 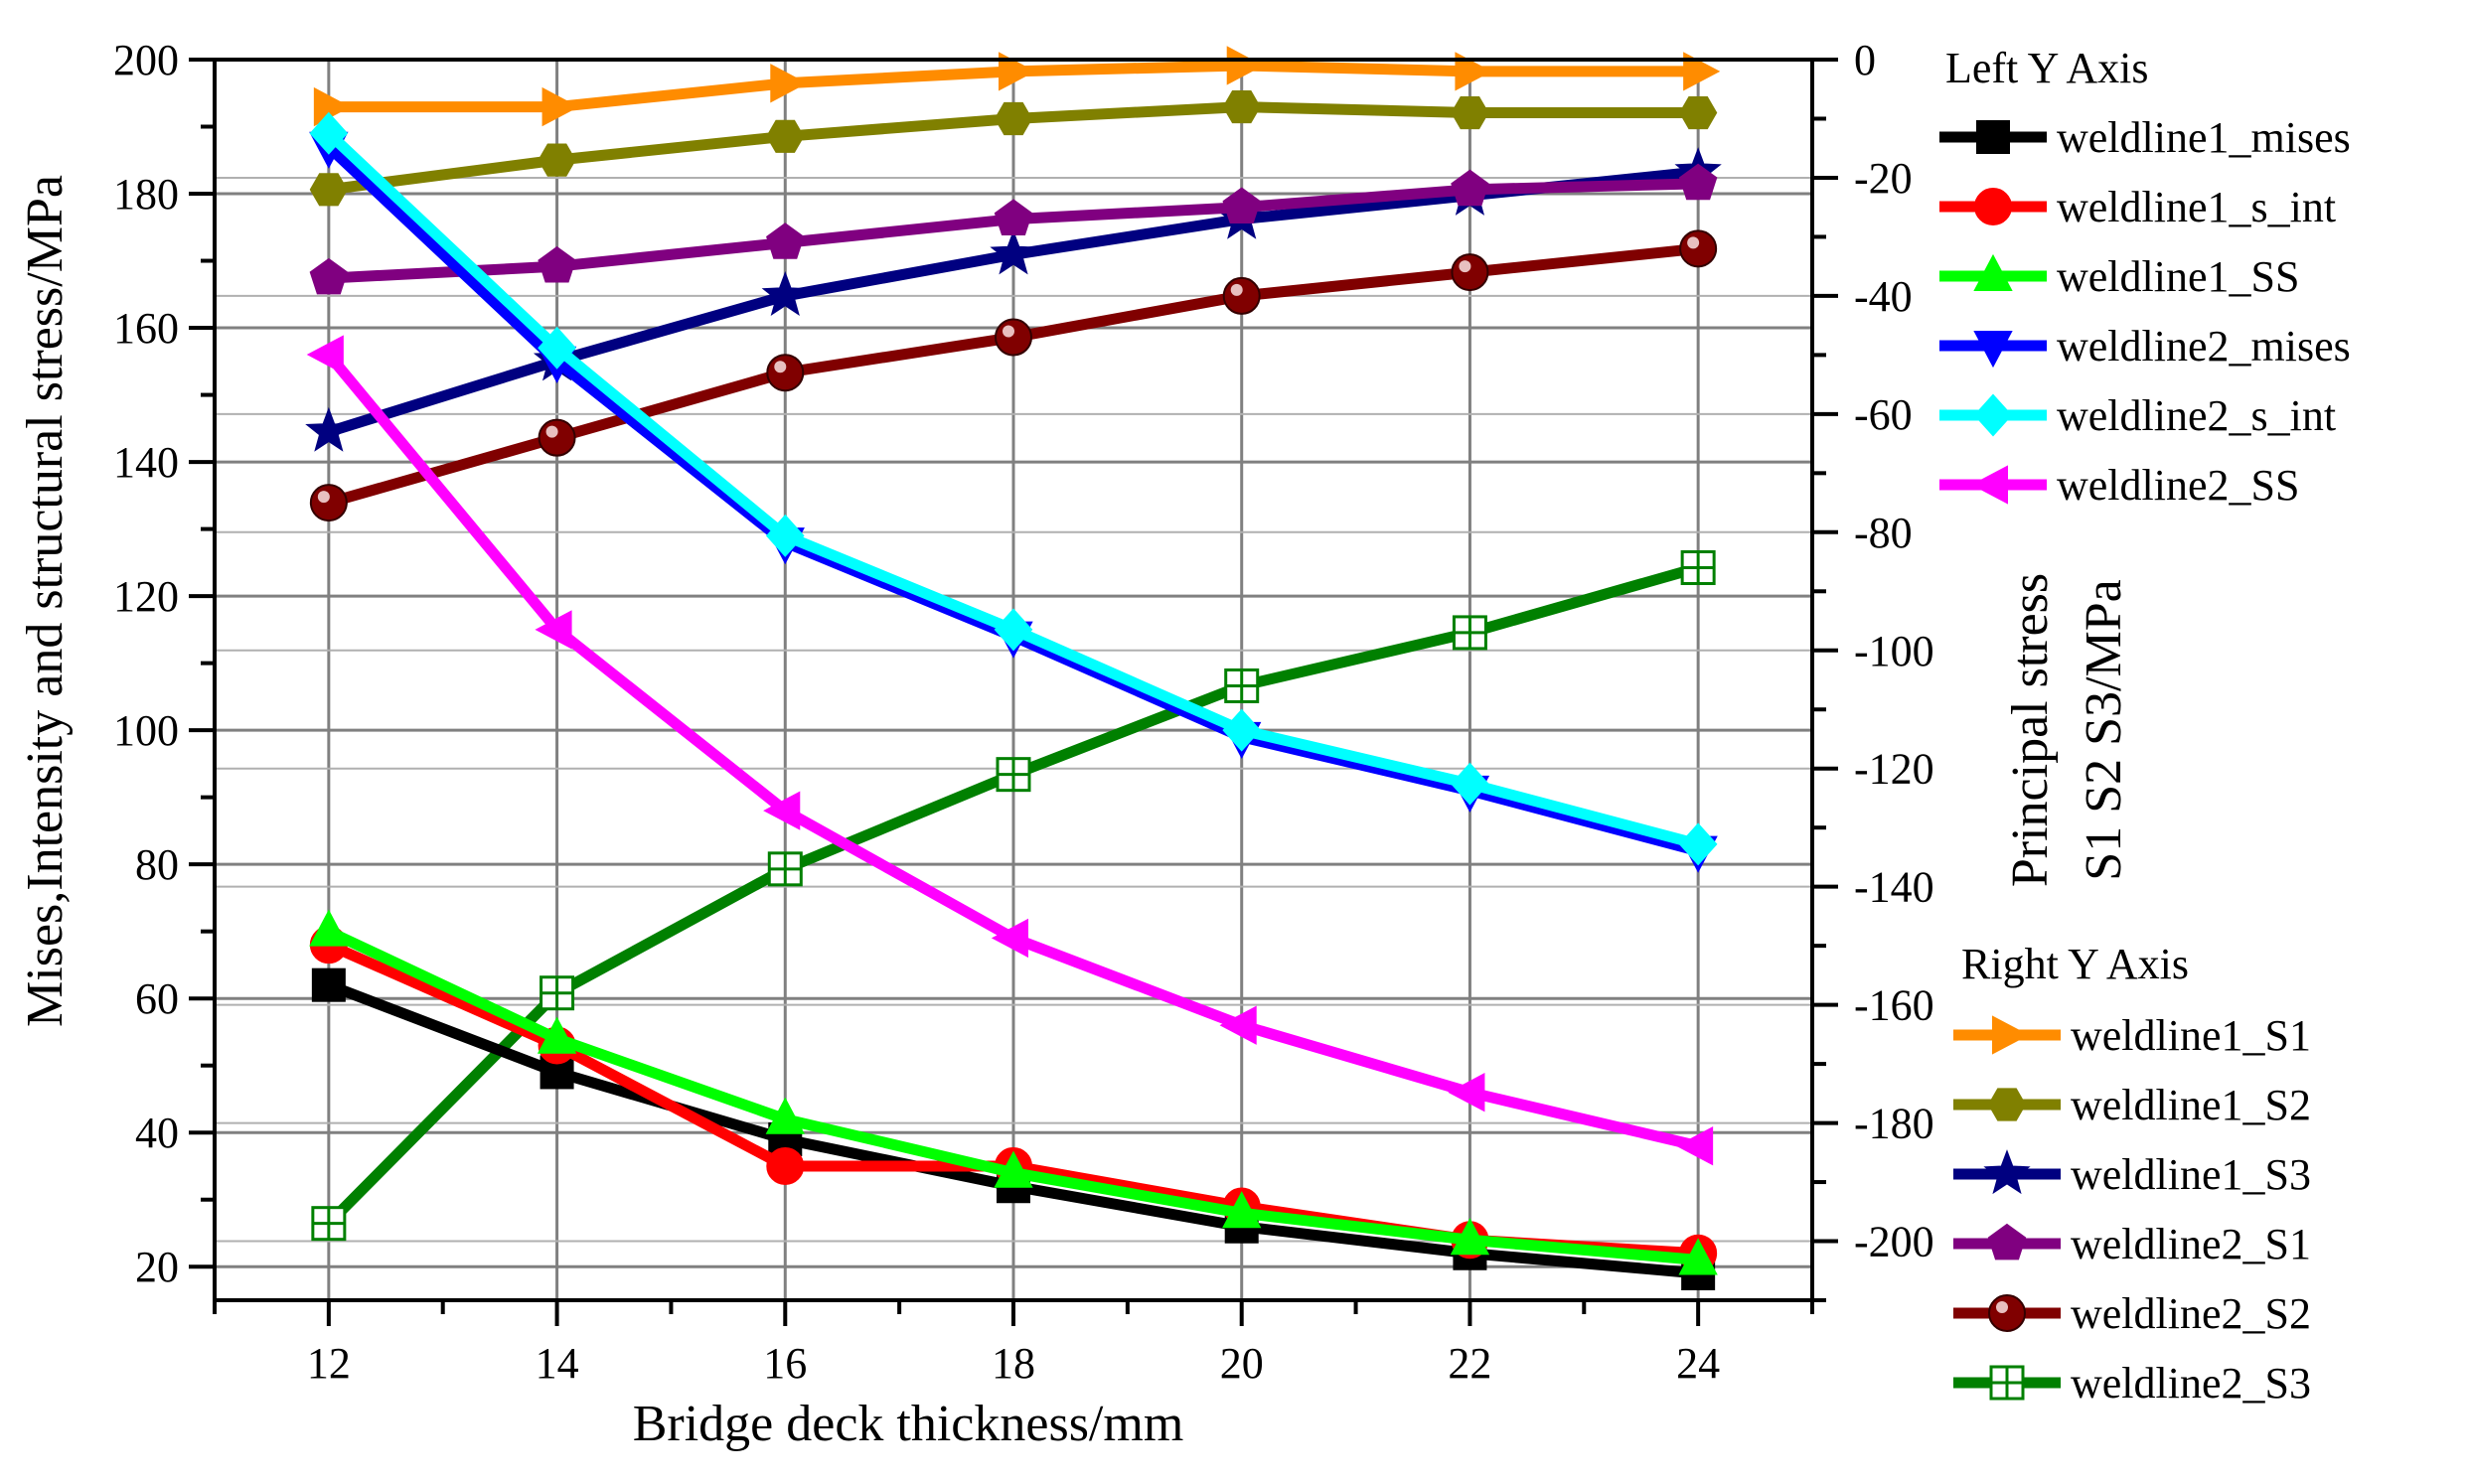 What do you see at coordinates (1014, 375) in the screenshot?
I see `series-weldline2_S2` at bounding box center [1014, 375].